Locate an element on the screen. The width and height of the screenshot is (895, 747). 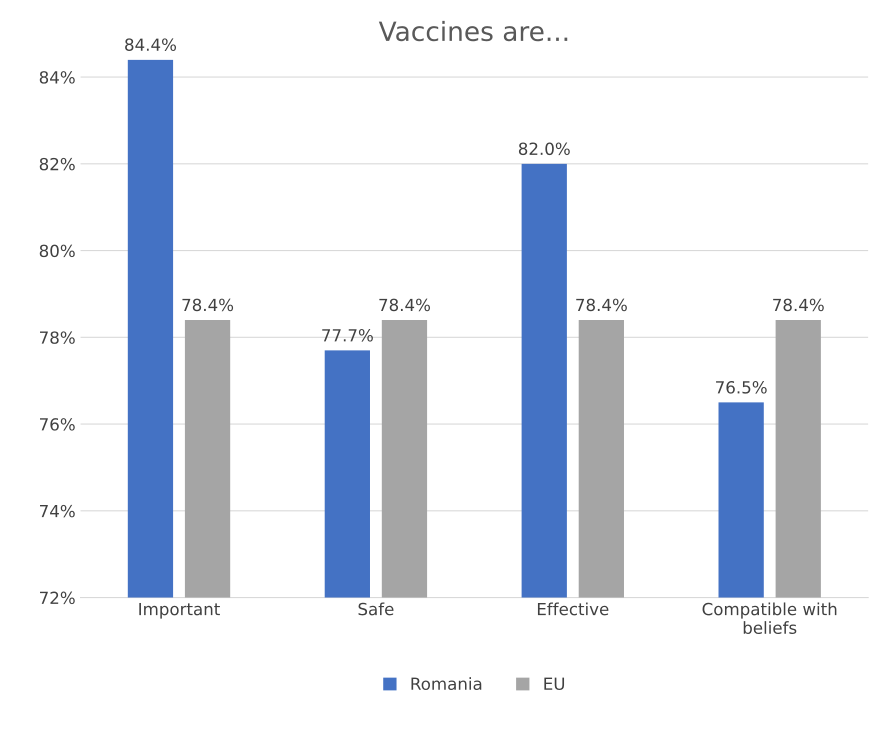
y-tick-label: 74% is located at coordinates (57, 511).